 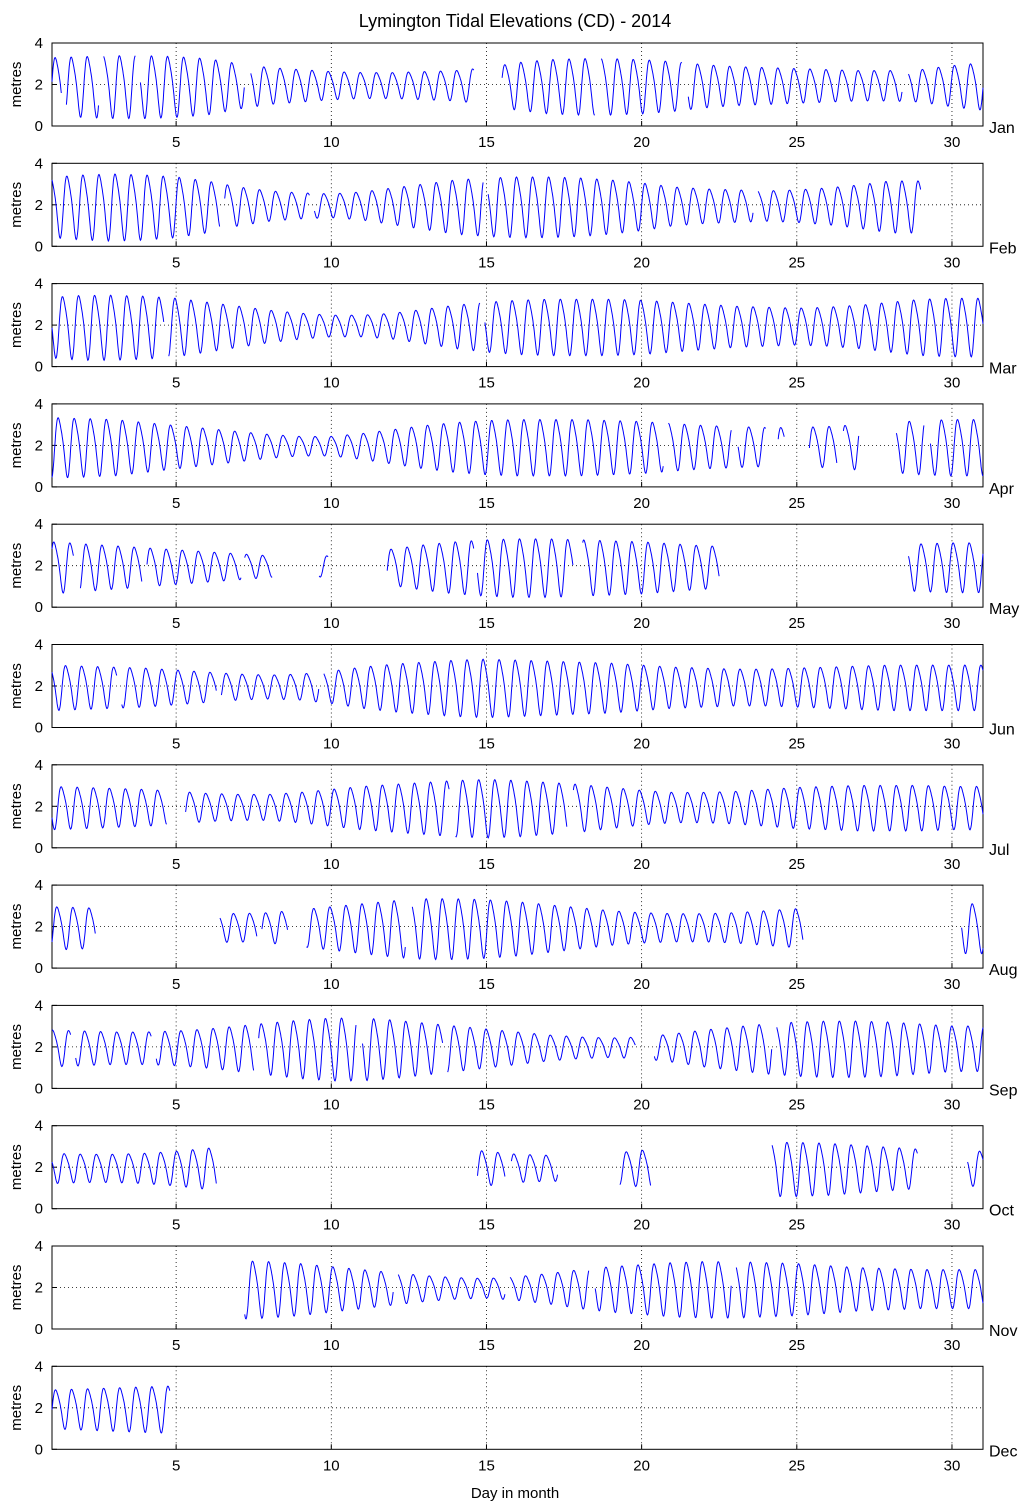 I want to click on panel-apr: 5 10 15 20 25 30 0 2 4 metres Apr, so click(x=511, y=454).